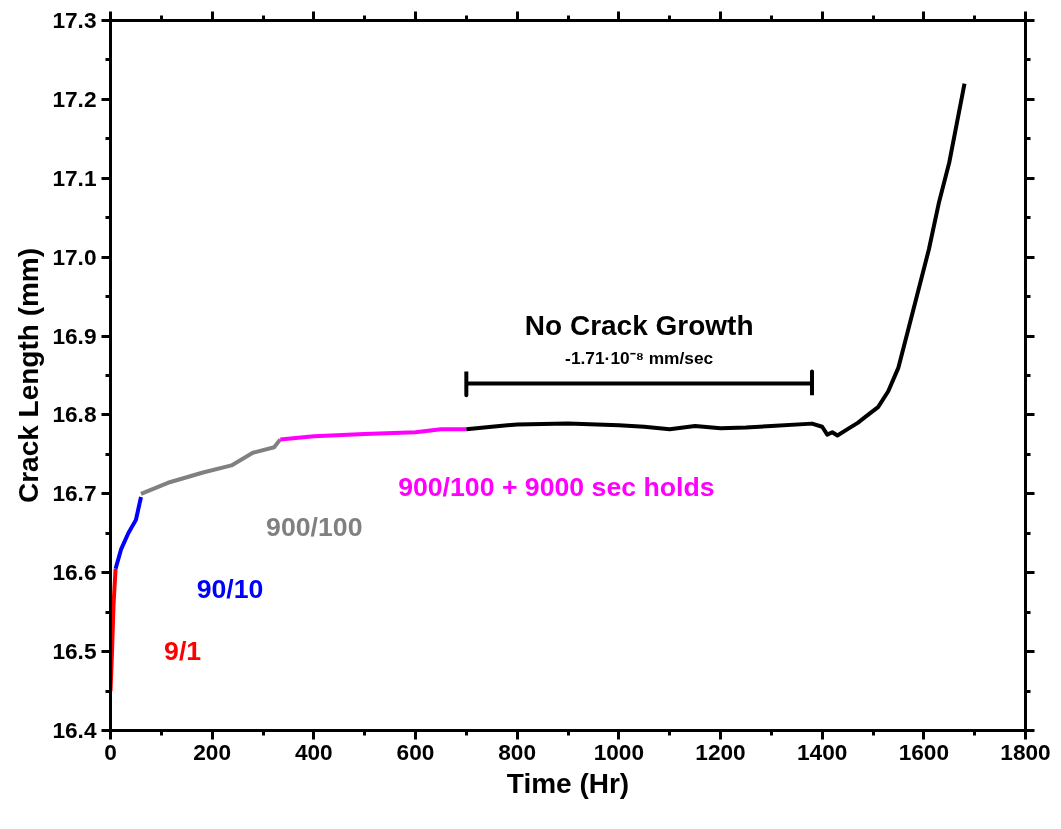  I want to click on y-tick-label: 17.1, so click(74, 177).